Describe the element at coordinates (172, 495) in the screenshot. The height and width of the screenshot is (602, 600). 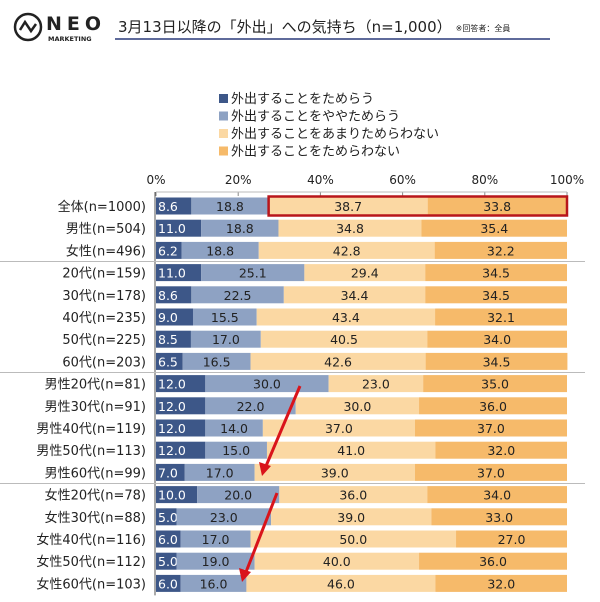
I see `data-label: 10.0` at that location.